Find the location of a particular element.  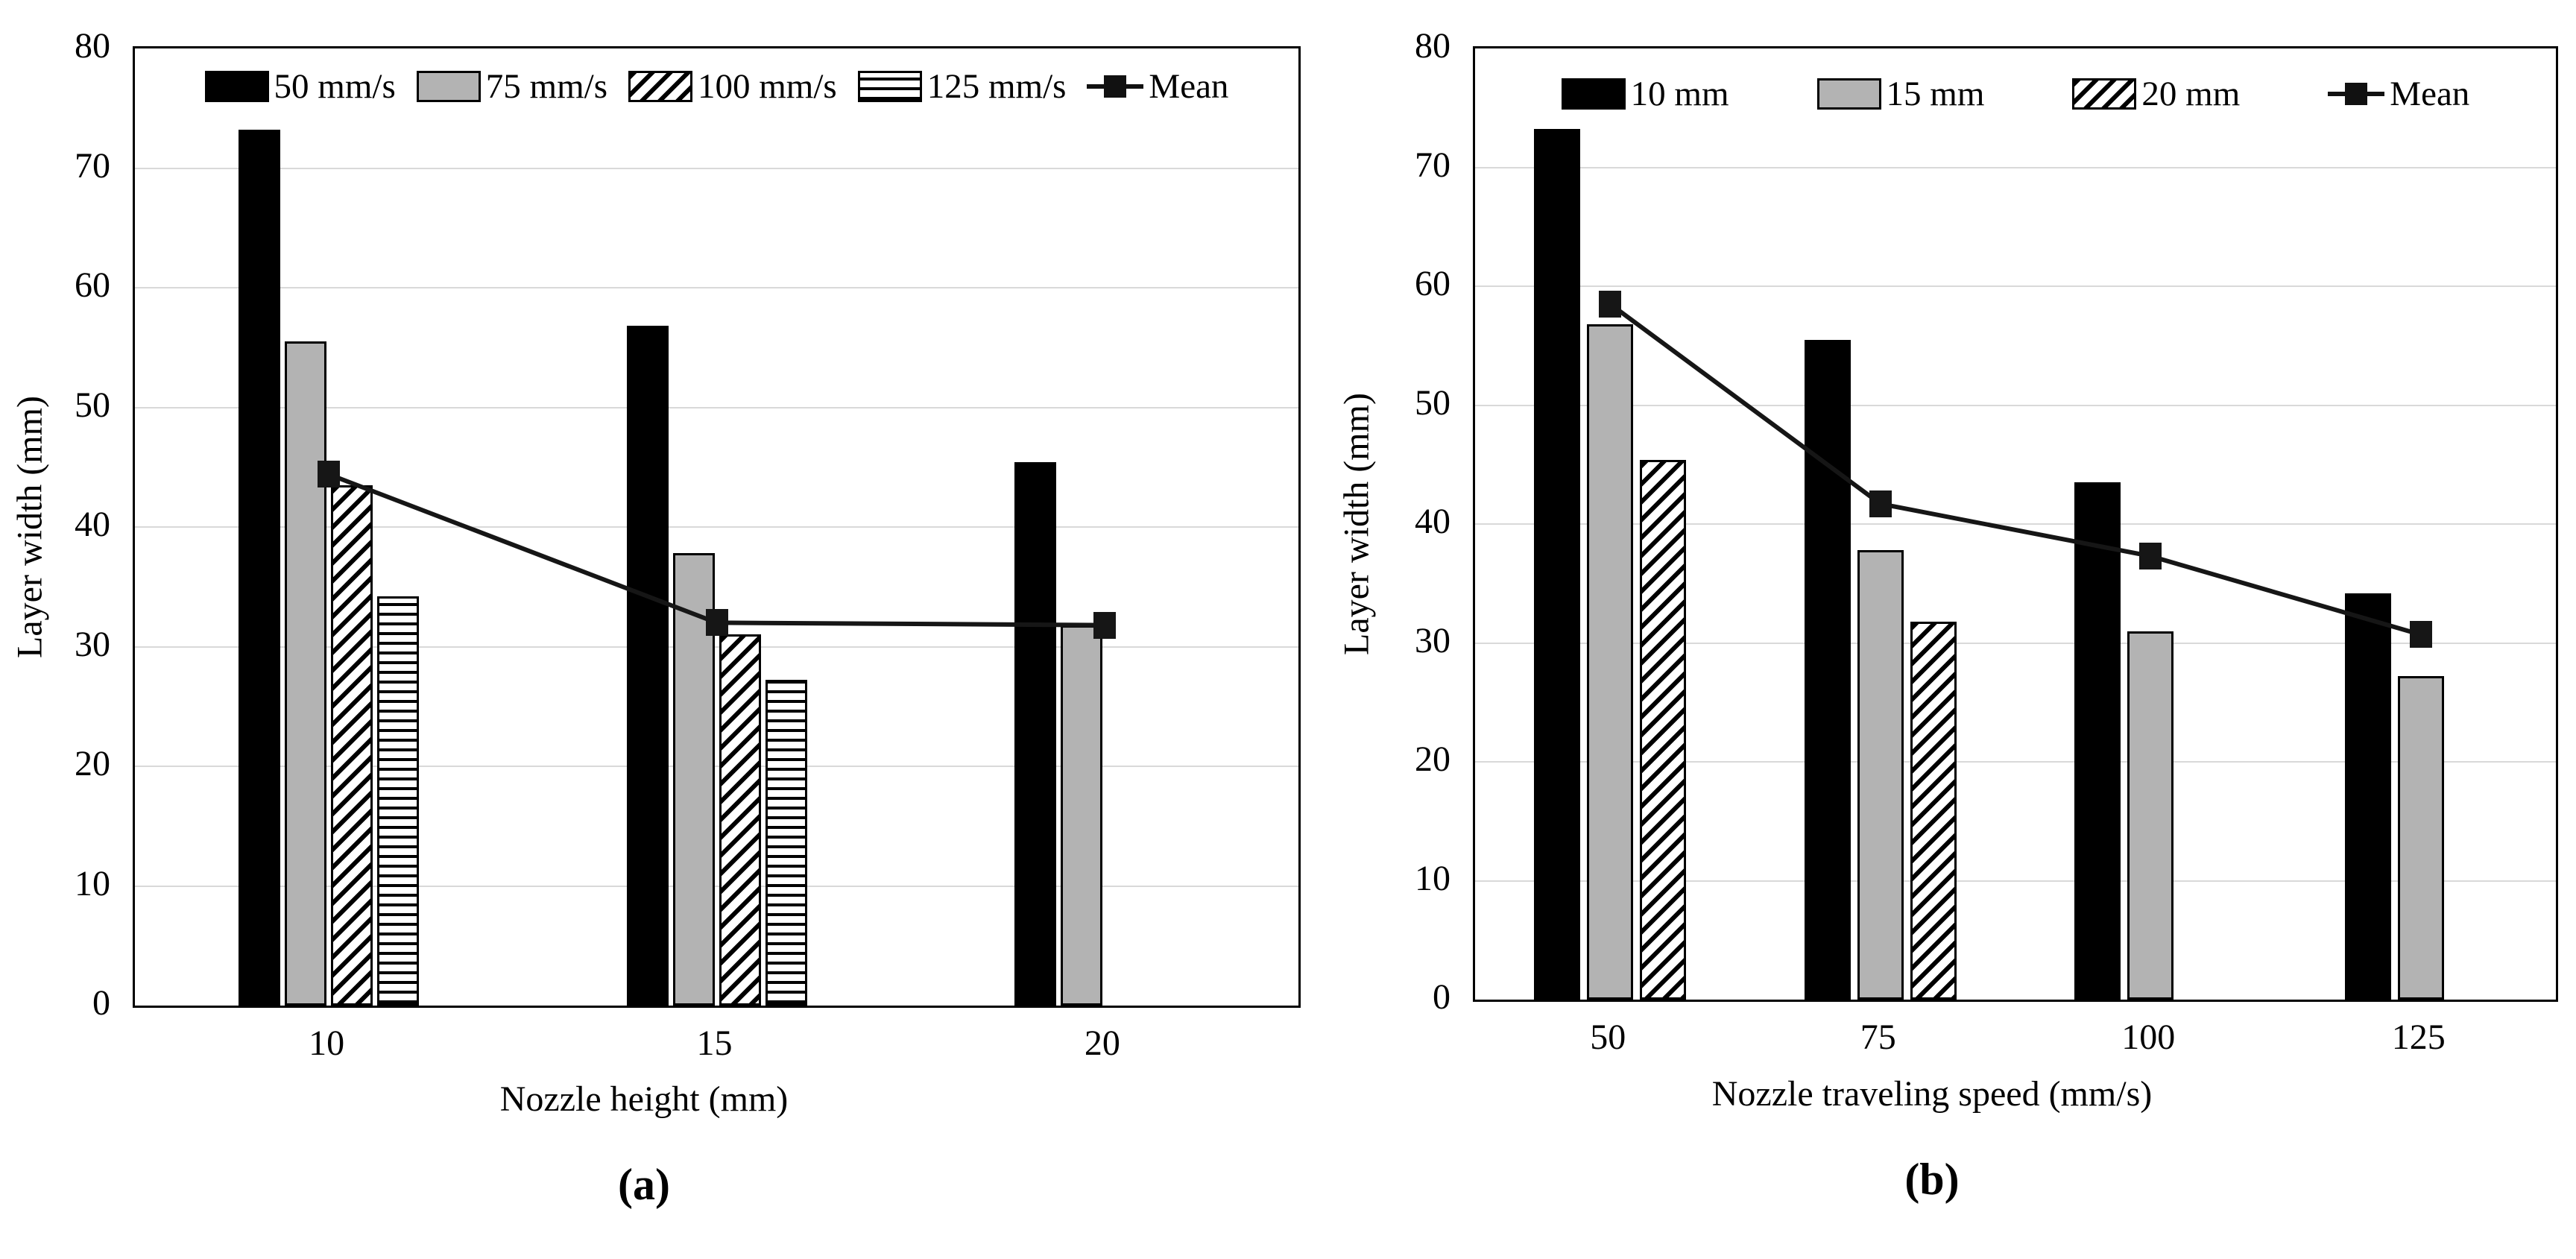

panel-caption: (a) is located at coordinates (644, 1184).